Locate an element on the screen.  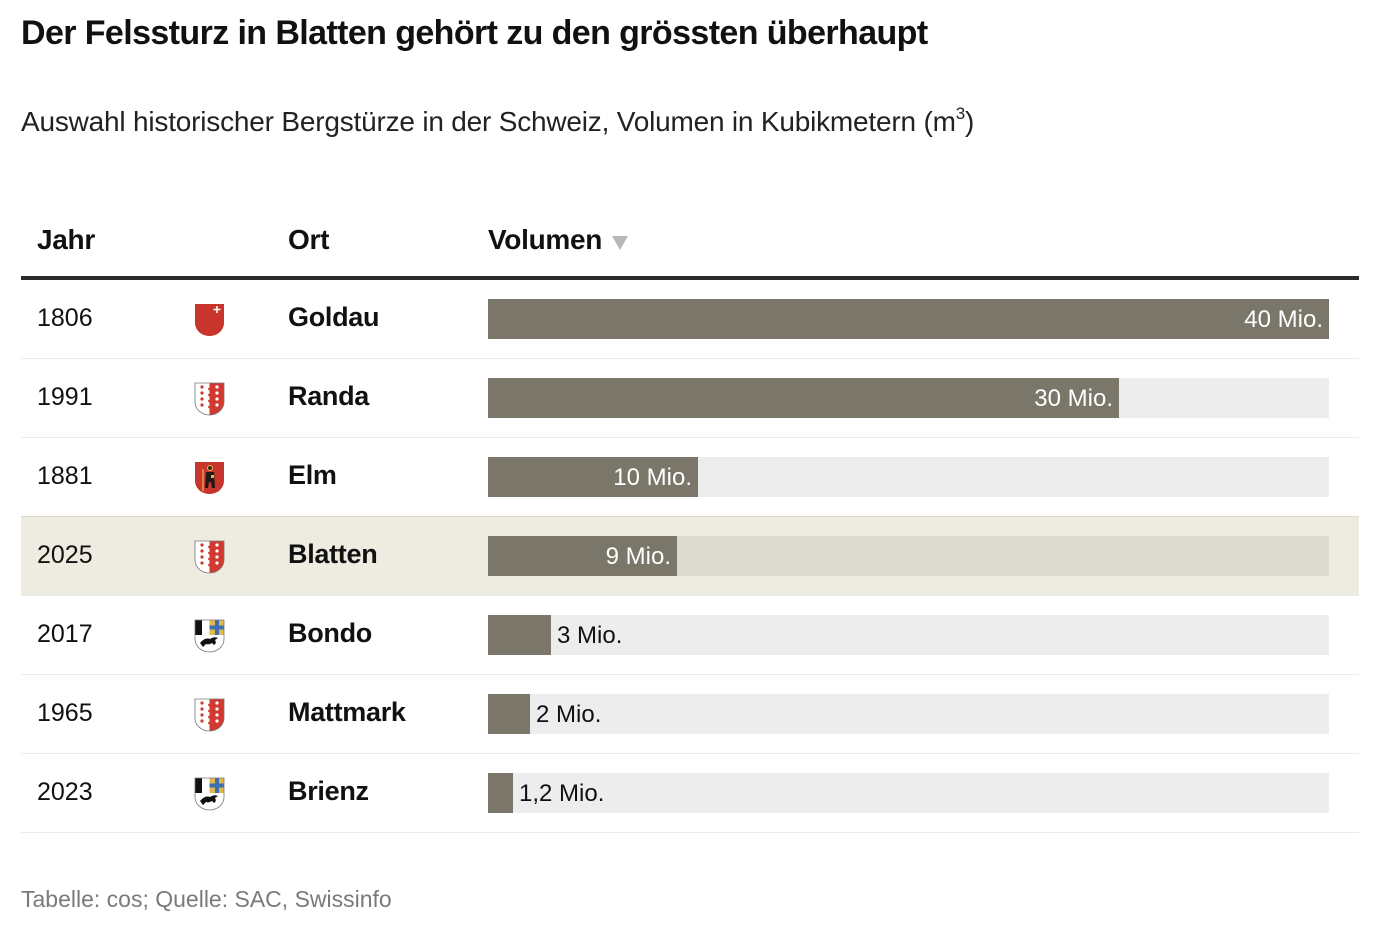
cell-place: Goldau is located at coordinates (334, 317).